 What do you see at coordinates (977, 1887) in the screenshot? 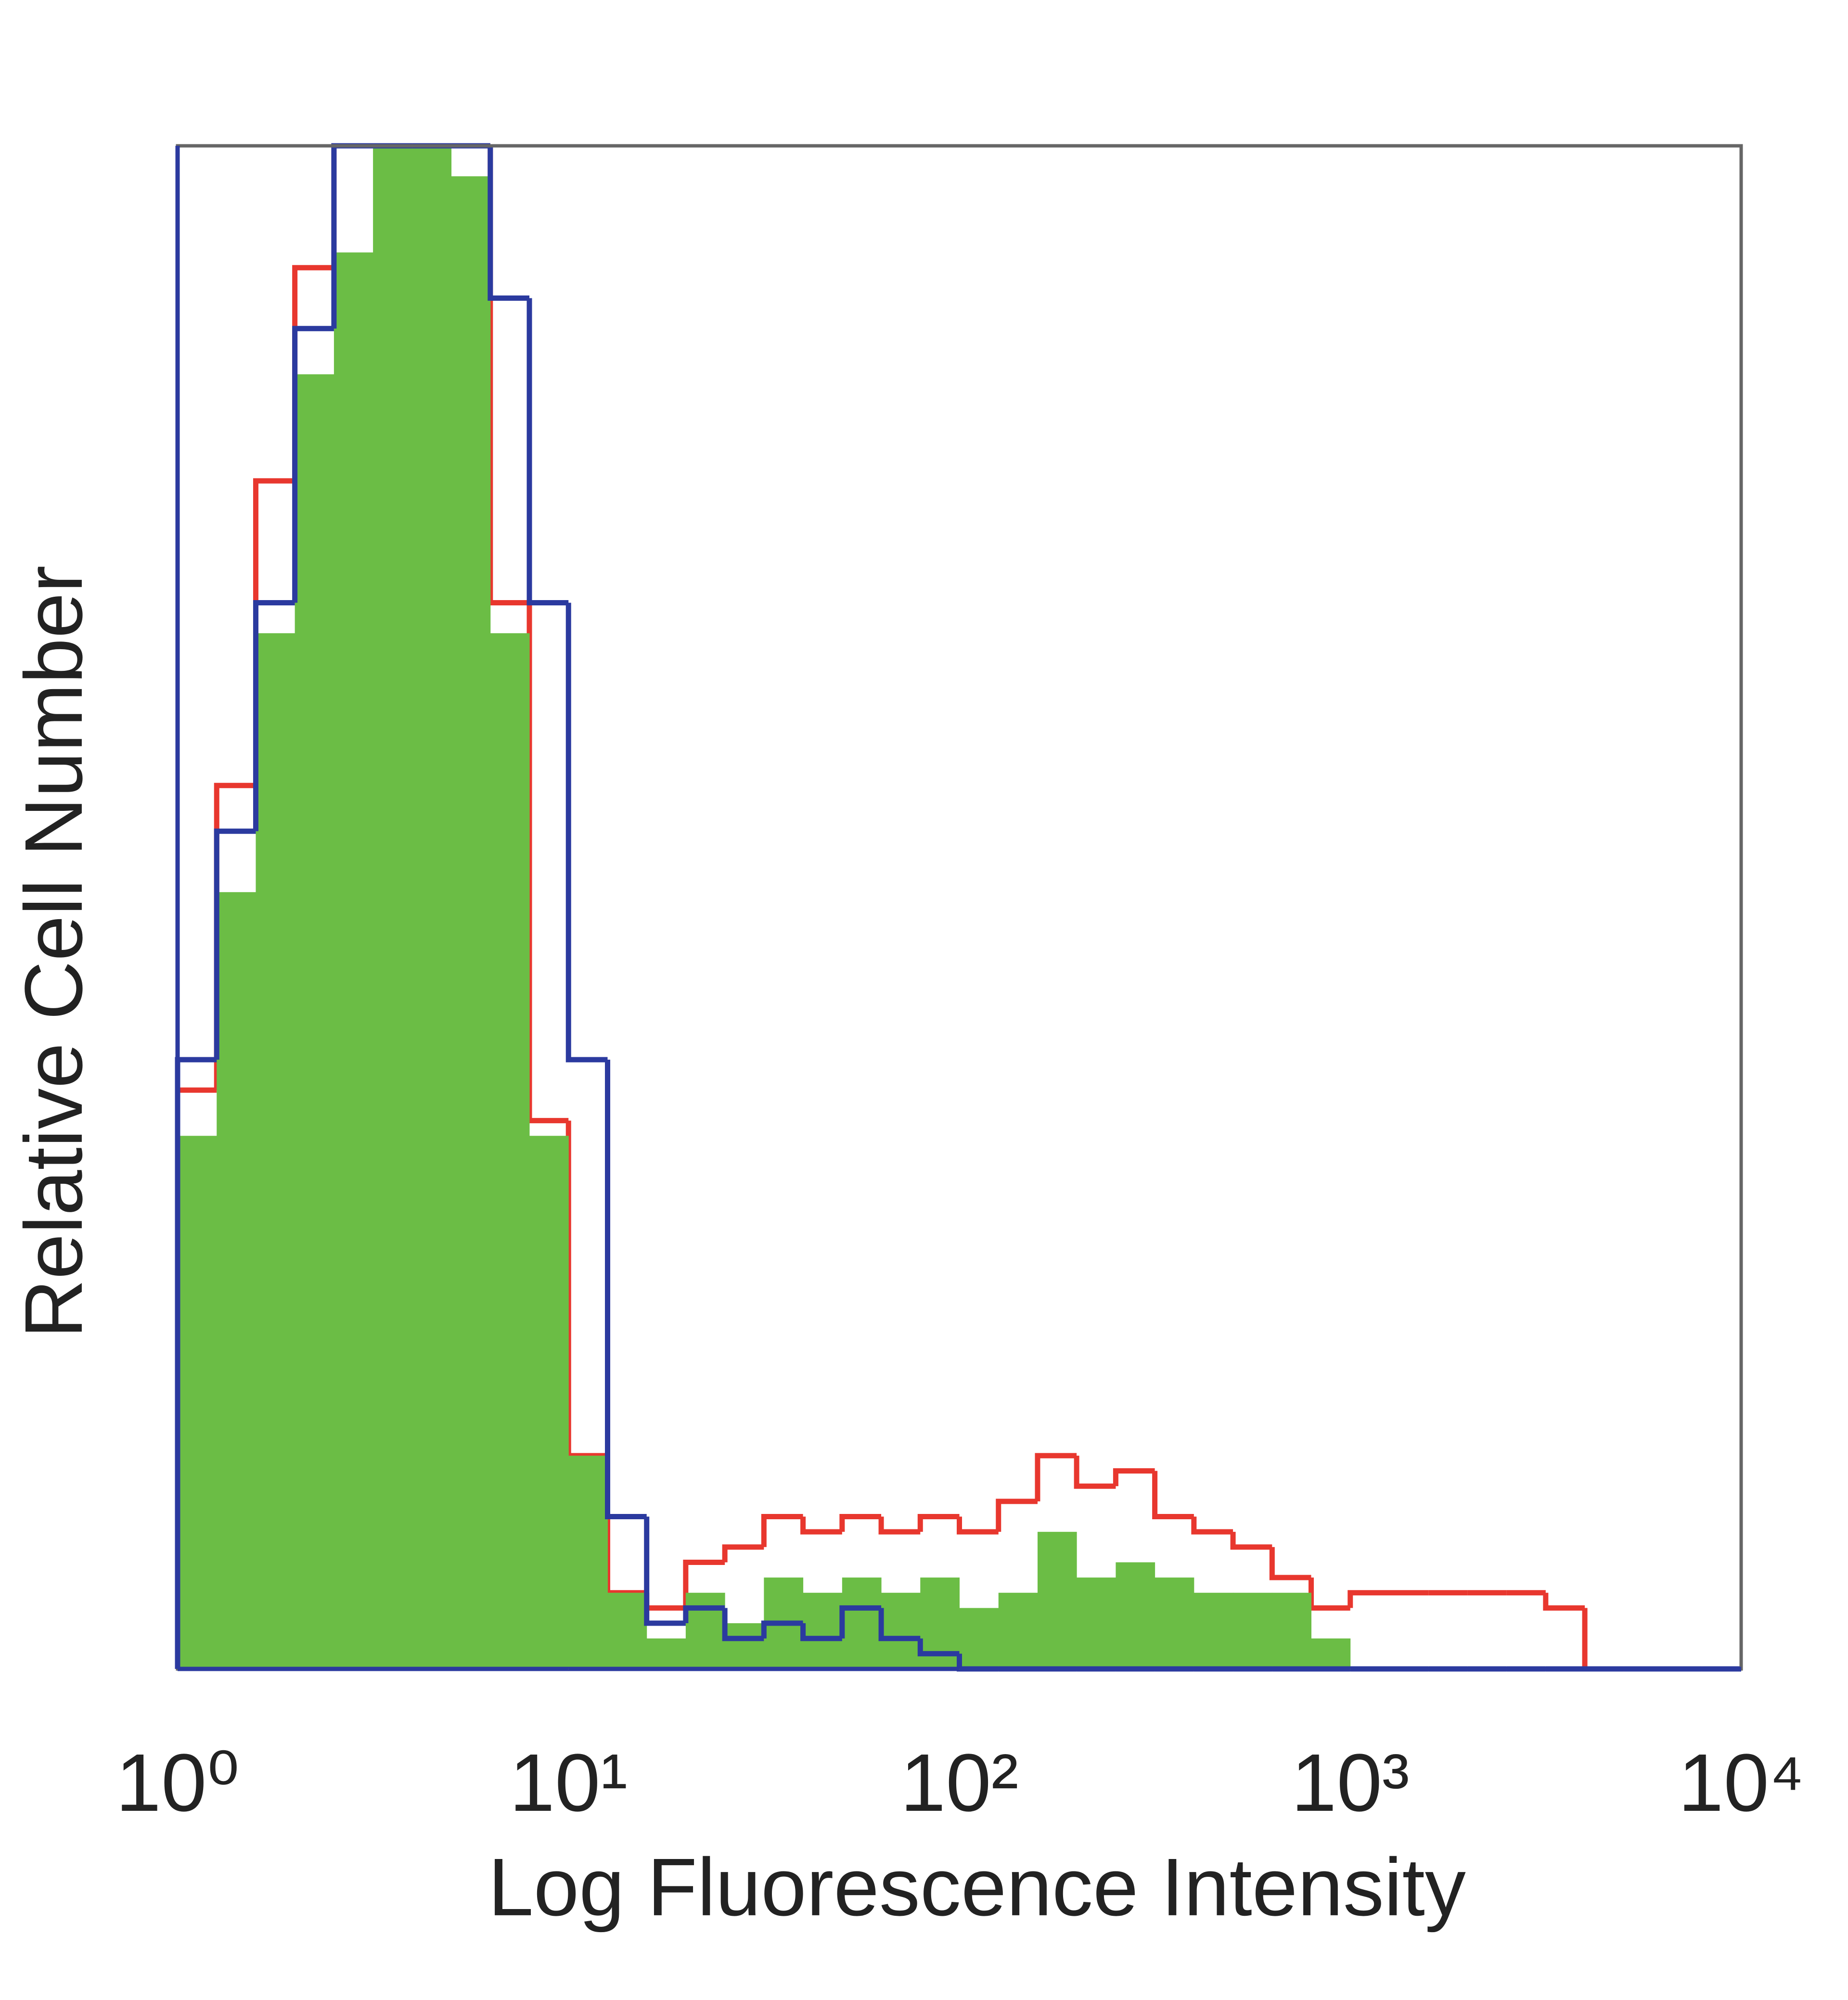
I see `x-axis-label: Log Fluorescence Intensity` at bounding box center [977, 1887].